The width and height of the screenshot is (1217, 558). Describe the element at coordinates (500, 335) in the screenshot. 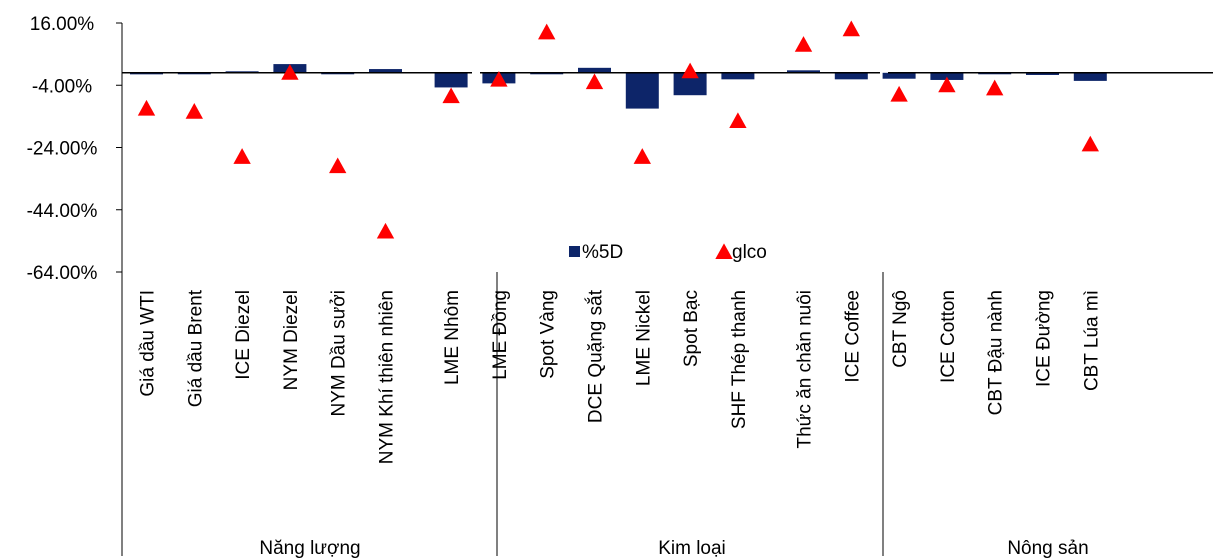

I see `category-label: LME Đồng` at that location.